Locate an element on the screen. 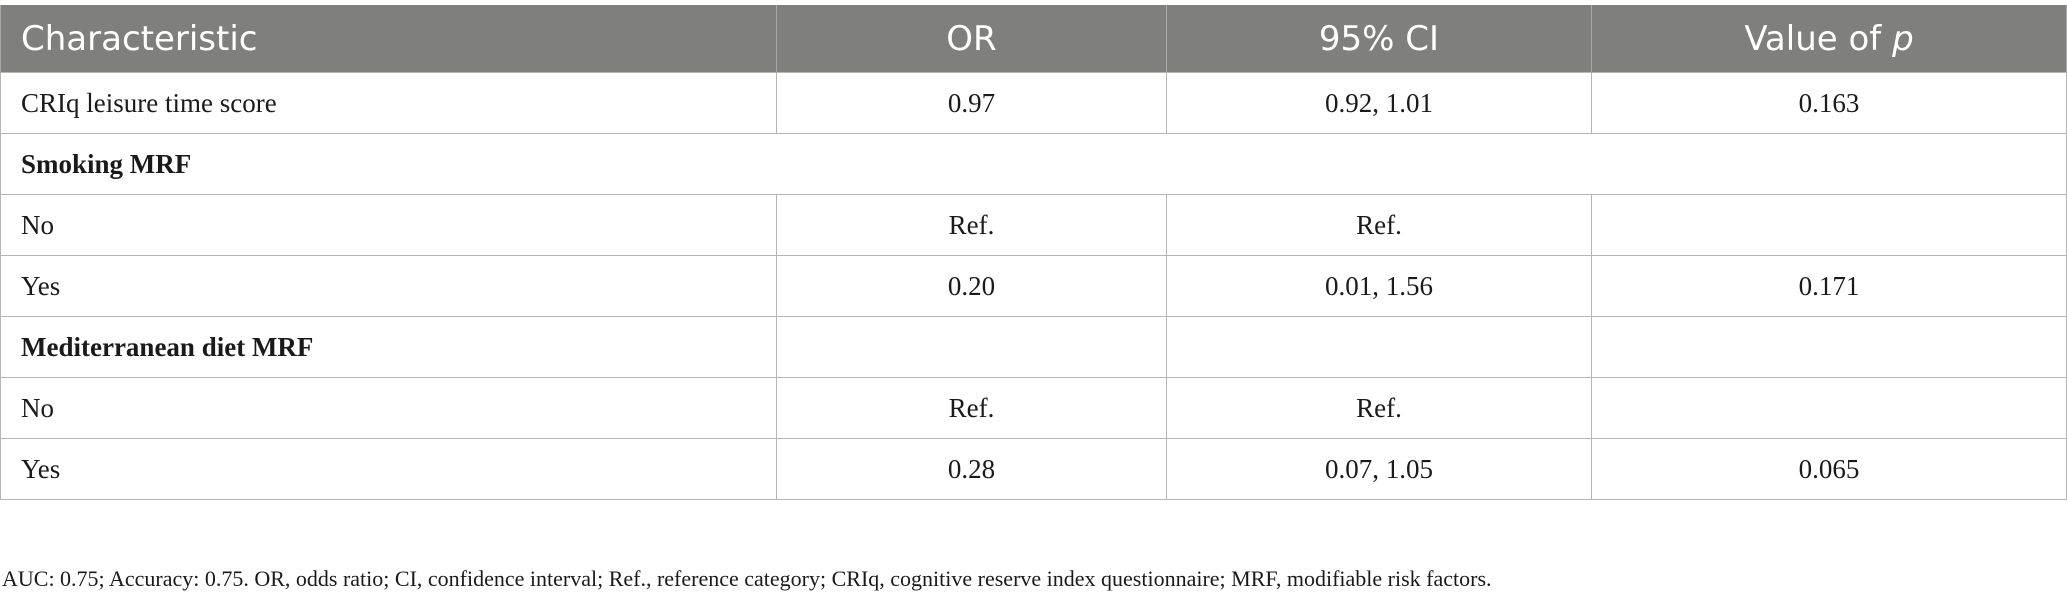  table-row: Yes 0.20 0.01, 1.56 0.171 is located at coordinates (1033, 286).